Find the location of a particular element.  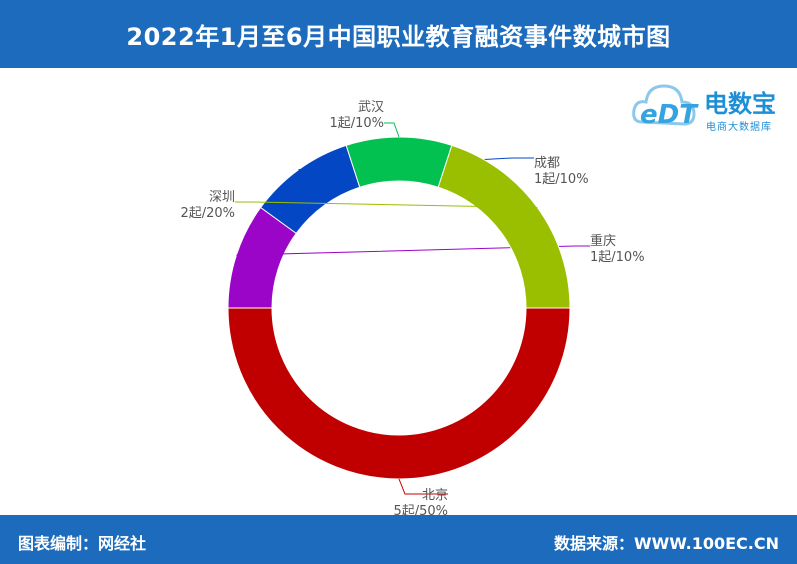

chart-header: 2022年1月至6月中国职业教育融资事件数城市图 is located at coordinates (398, 34).